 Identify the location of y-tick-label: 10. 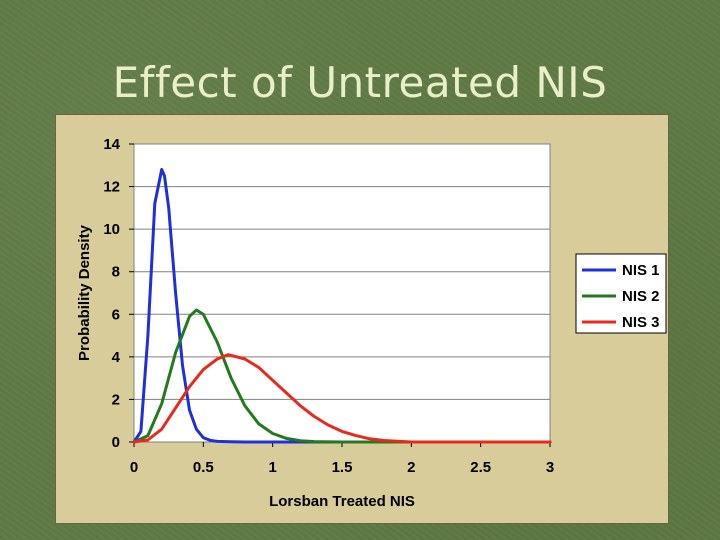
(111, 229).